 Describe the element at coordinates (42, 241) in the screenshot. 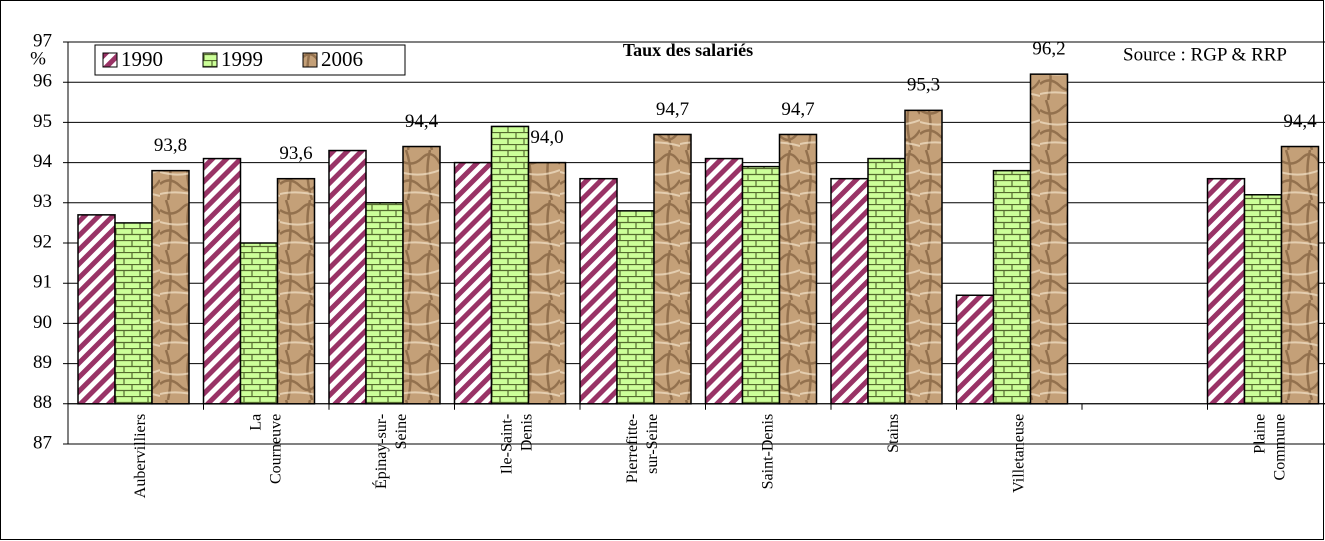

I see `y-tick-label: 92` at that location.